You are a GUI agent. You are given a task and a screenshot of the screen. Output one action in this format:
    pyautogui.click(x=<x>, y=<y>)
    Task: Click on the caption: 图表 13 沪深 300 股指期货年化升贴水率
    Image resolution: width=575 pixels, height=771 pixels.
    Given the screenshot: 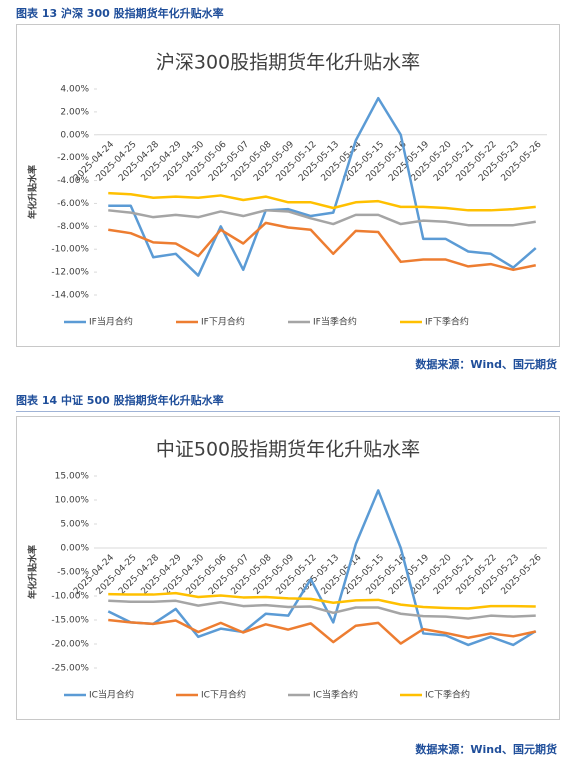 What is the action you would take?
    pyautogui.click(x=288, y=15)
    